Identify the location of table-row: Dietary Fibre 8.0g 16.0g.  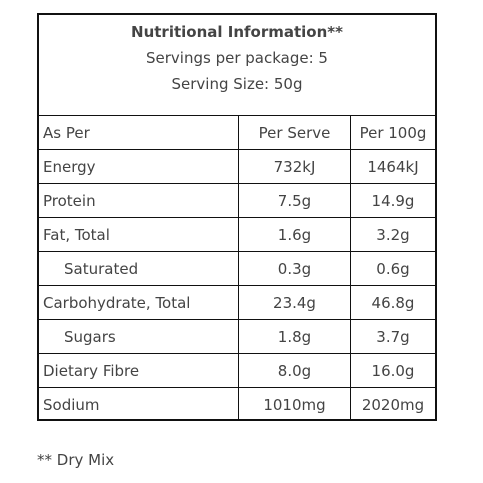
(237, 370).